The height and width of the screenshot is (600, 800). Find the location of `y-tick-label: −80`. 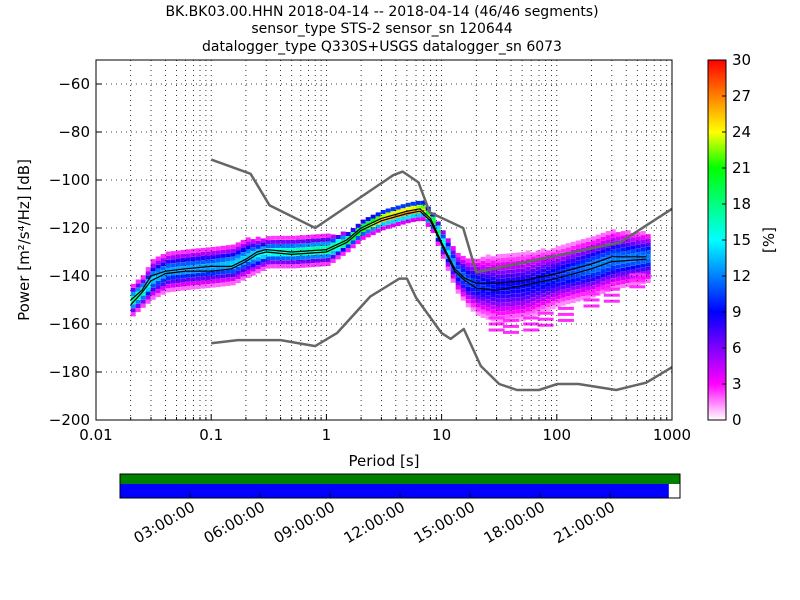

y-tick-label: −80 is located at coordinates (74, 132).